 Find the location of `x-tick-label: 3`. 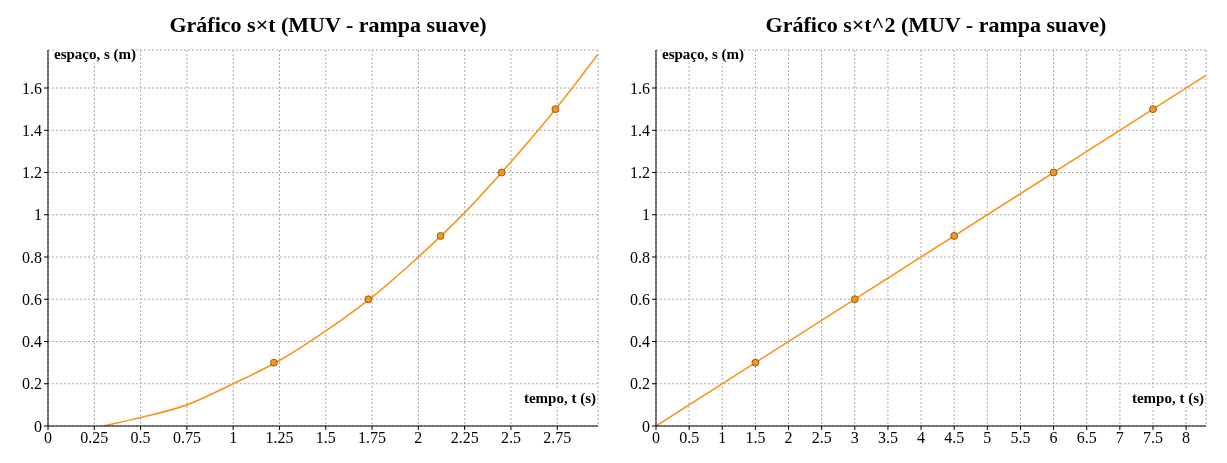

x-tick-label: 3 is located at coordinates (854, 438).